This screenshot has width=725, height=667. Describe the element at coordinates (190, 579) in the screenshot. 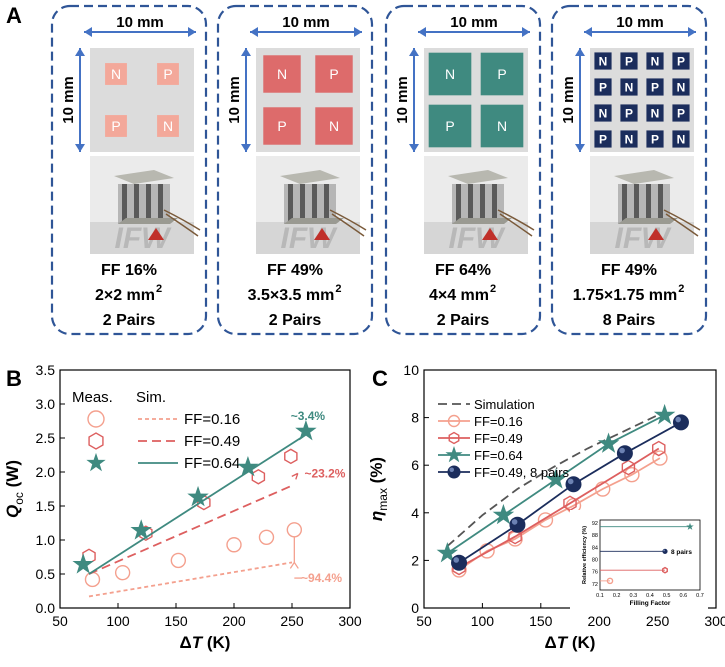

I see `sim-line` at that location.